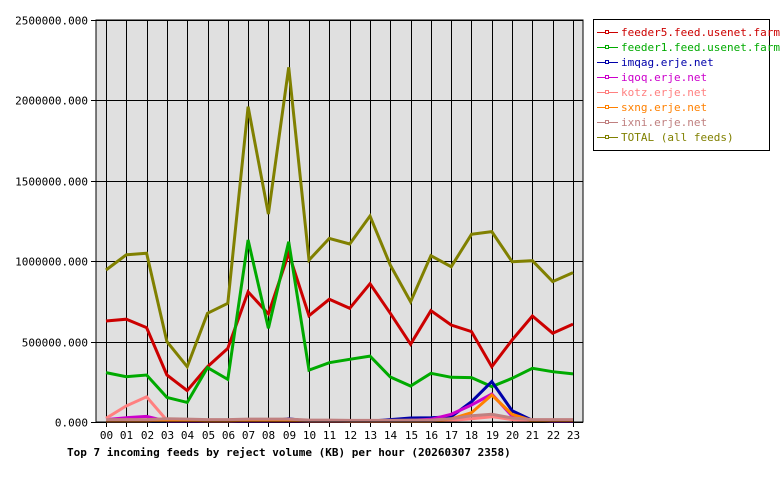 The image size is (780, 480). What do you see at coordinates (106, 435) in the screenshot?
I see `x-tick-label: 00` at bounding box center [106, 435].